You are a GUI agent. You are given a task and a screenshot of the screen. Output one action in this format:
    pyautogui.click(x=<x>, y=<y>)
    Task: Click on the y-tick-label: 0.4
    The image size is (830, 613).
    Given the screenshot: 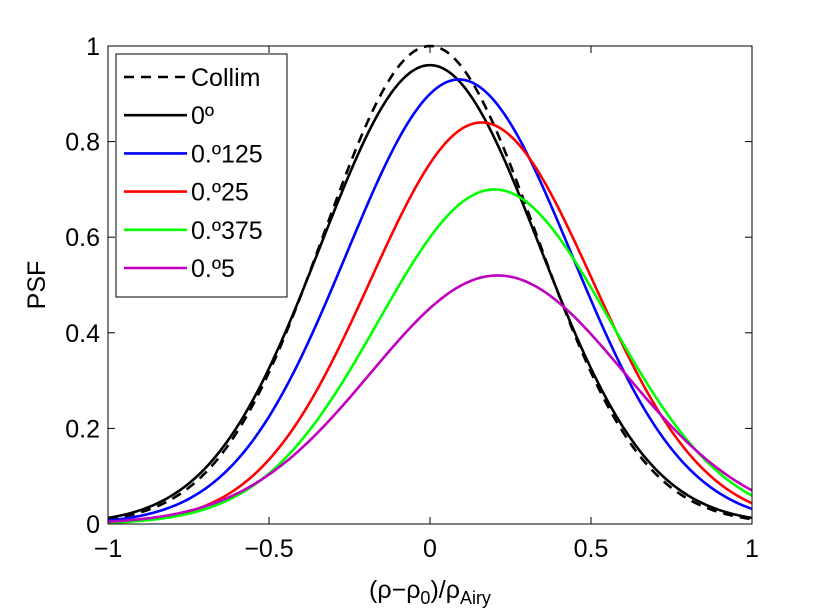 What is the action you would take?
    pyautogui.click(x=82, y=334)
    